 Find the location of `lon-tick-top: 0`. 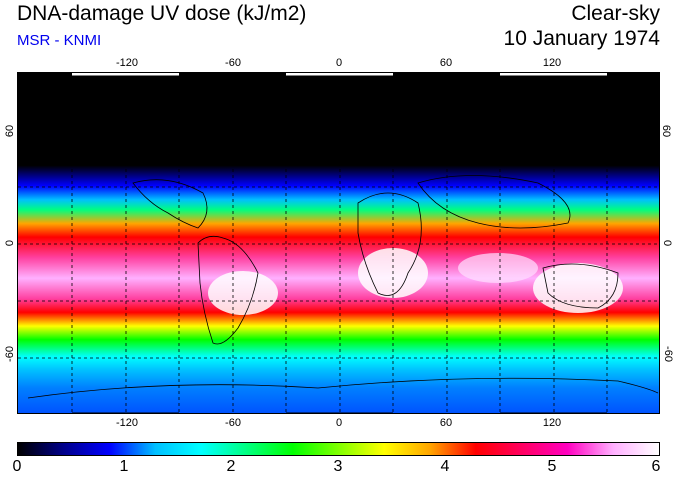

lon-tick-top: 0 is located at coordinates (339, 63).